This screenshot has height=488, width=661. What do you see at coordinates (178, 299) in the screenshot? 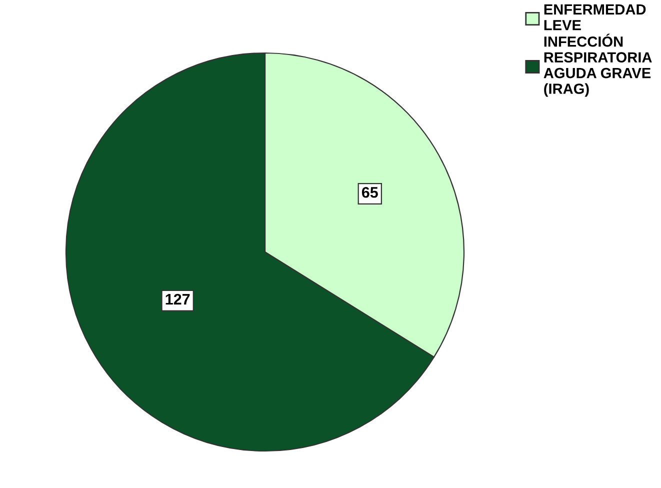
I see `data-label: 127` at bounding box center [178, 299].